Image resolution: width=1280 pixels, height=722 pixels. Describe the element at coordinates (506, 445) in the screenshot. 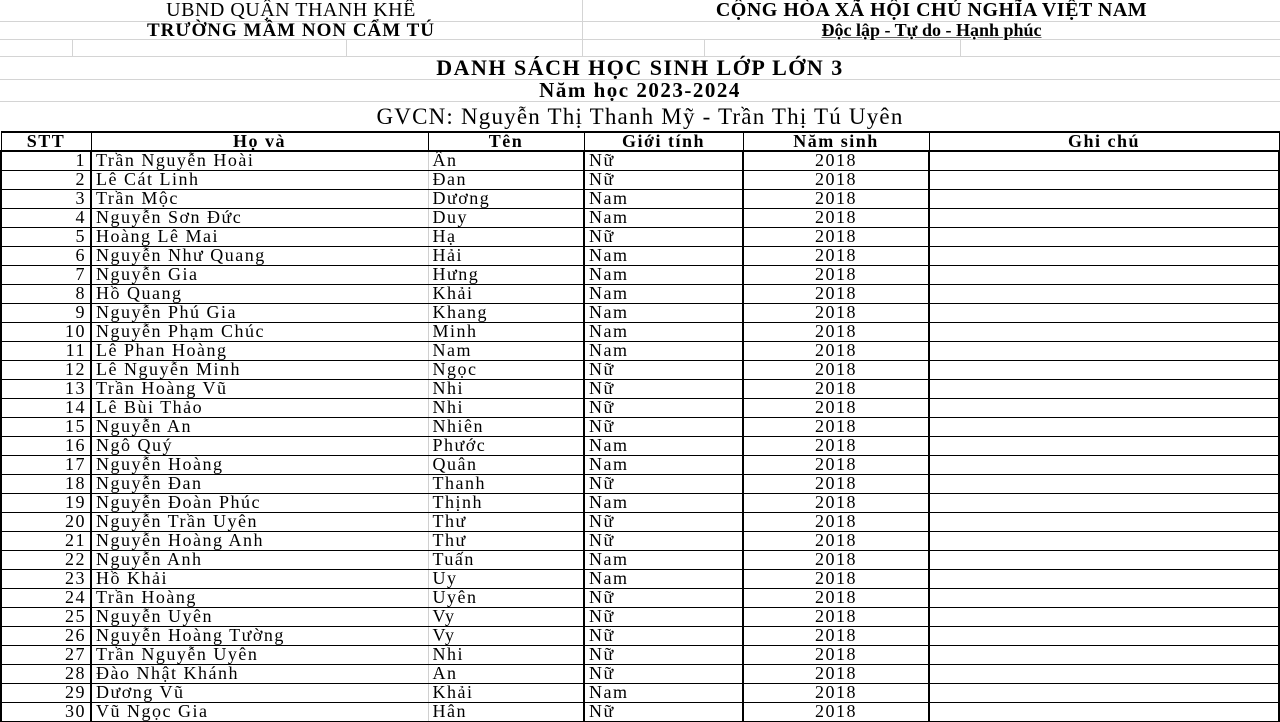

I see `cell-ten: Phước` at that location.